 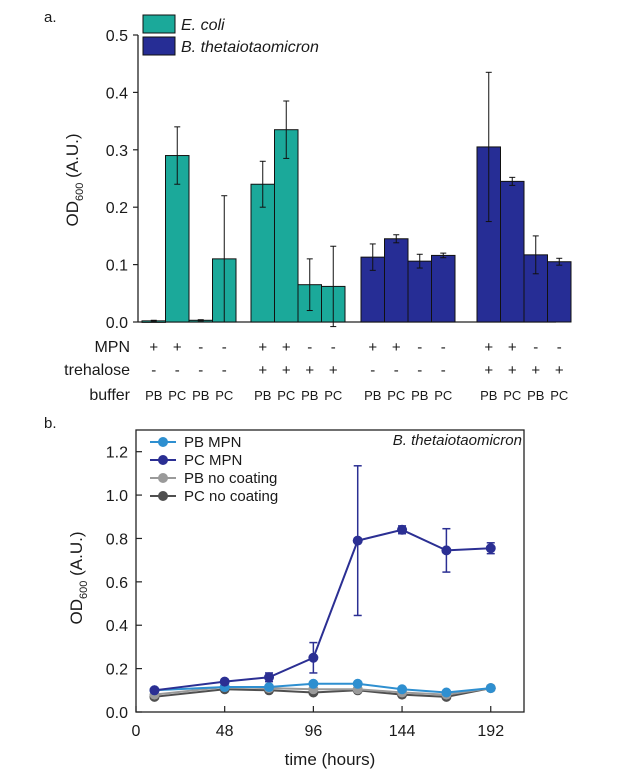 What do you see at coordinates (117, 36) in the screenshot?
I see `panel-a-y-tick-label: 0.5` at bounding box center [117, 36].